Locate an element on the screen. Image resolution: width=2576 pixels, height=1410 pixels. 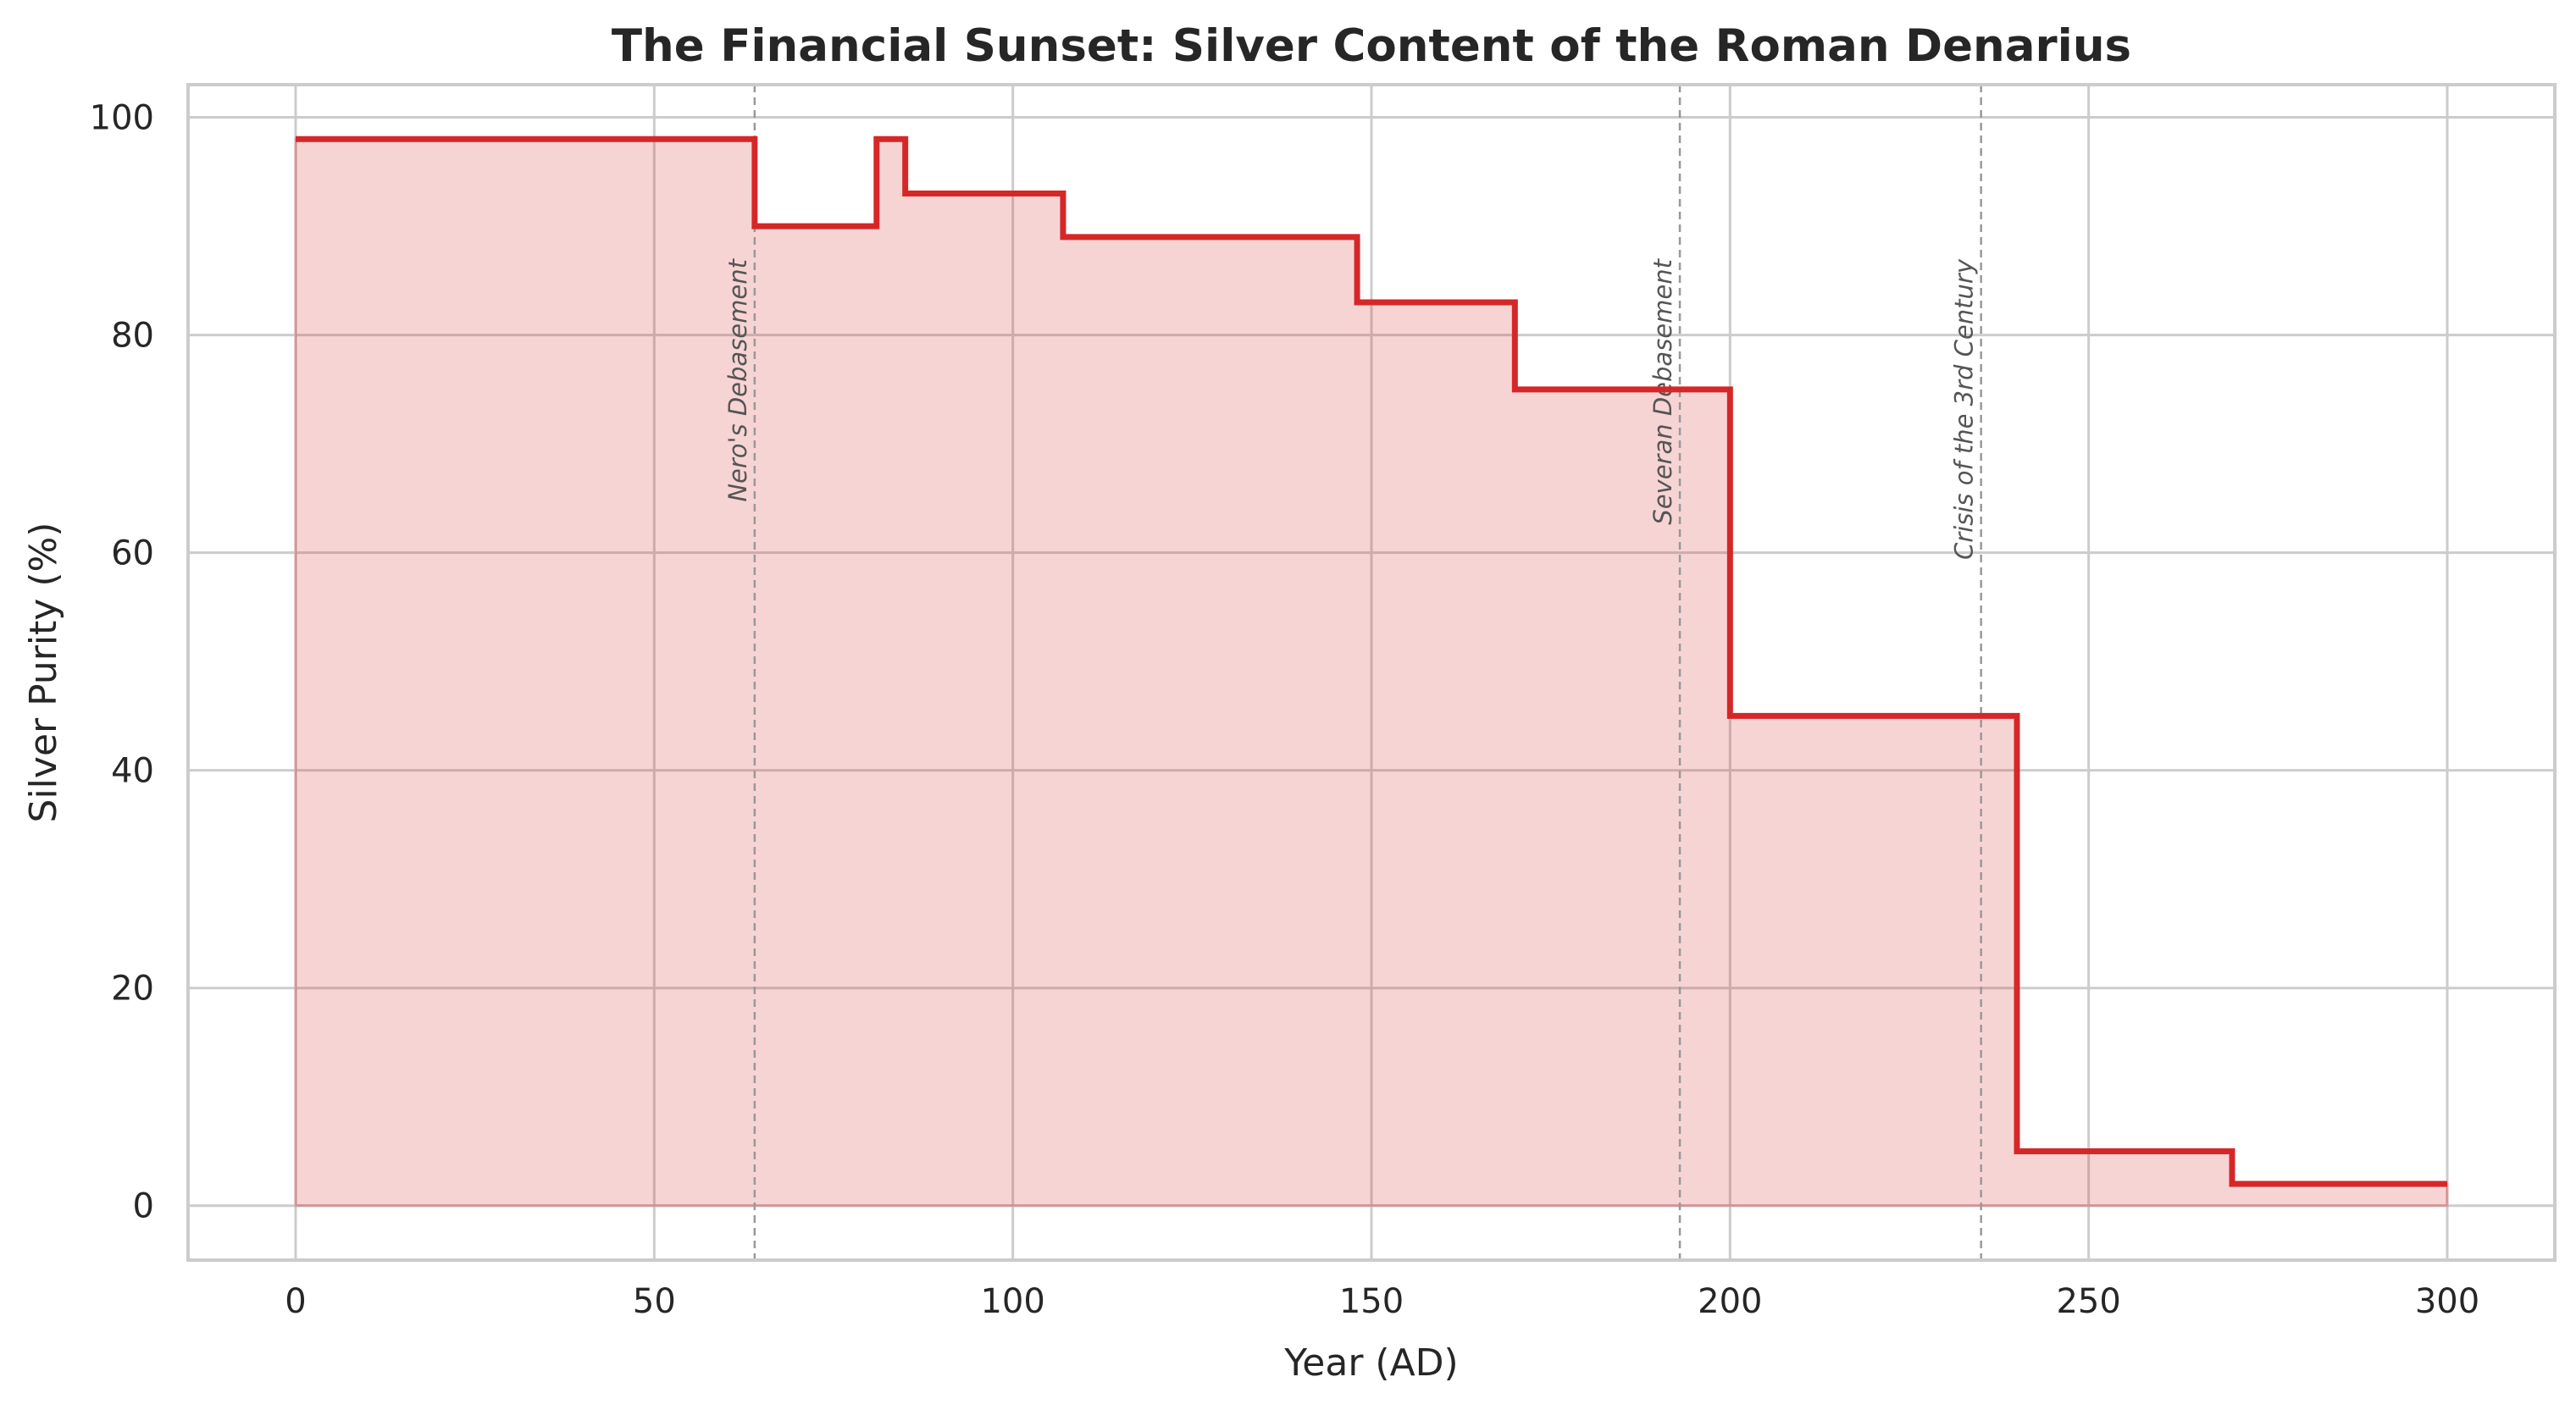
annotation-label: Nero's Debasement is located at coordinates (737, 379).